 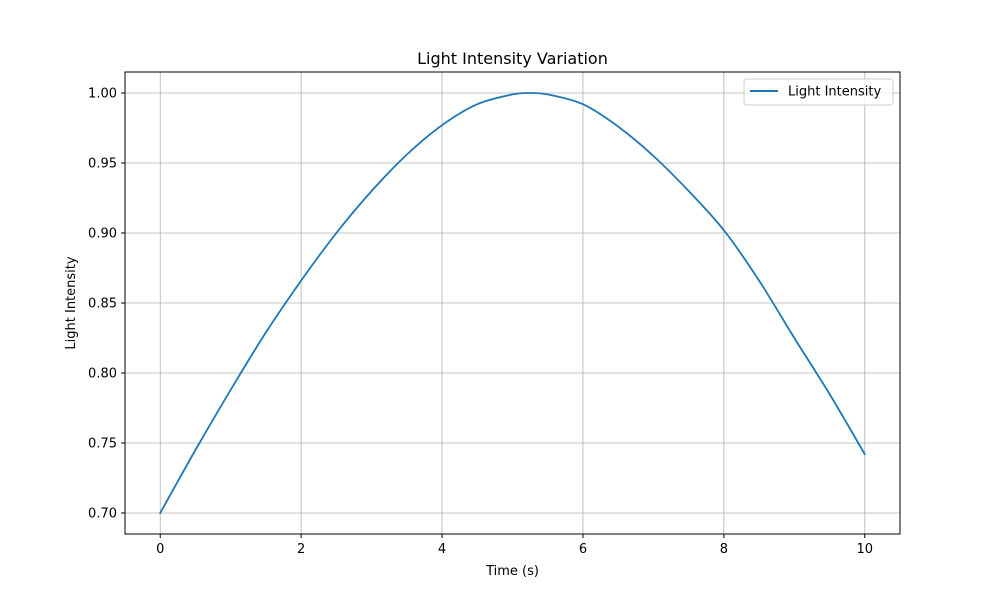 What do you see at coordinates (160, 549) in the screenshot?
I see `x-tick-label: 0` at bounding box center [160, 549].